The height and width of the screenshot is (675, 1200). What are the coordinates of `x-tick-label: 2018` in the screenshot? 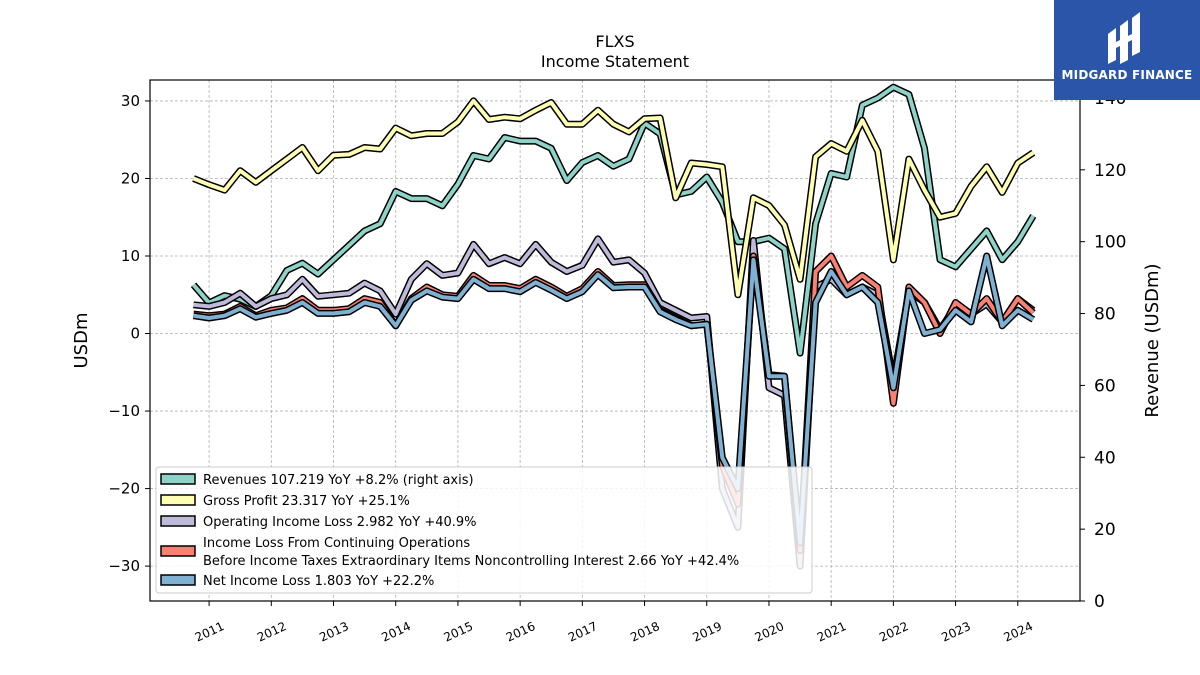 It's located at (645, 632).